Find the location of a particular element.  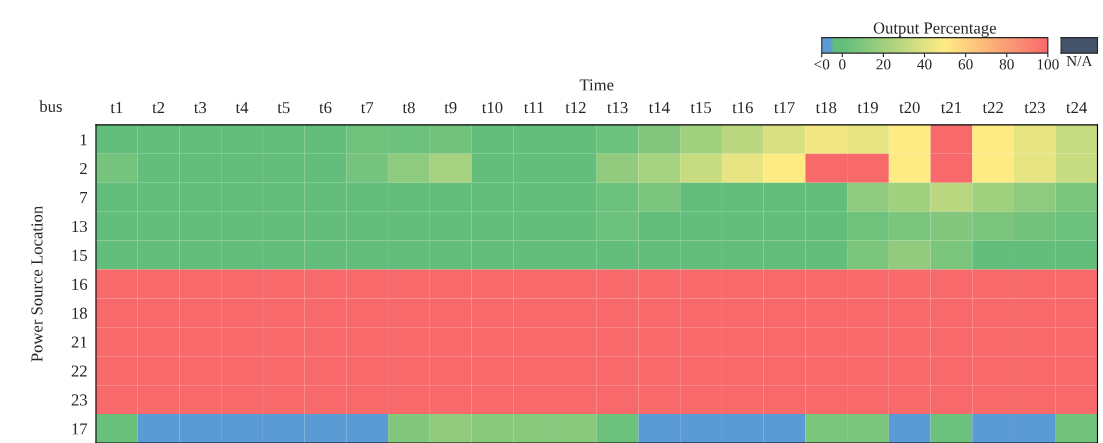

y-tick-label: 23 is located at coordinates (79, 400).